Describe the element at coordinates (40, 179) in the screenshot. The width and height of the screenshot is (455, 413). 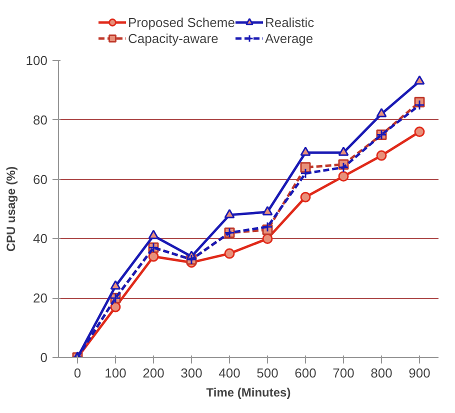
I see `y-tick-label: 60` at that location.